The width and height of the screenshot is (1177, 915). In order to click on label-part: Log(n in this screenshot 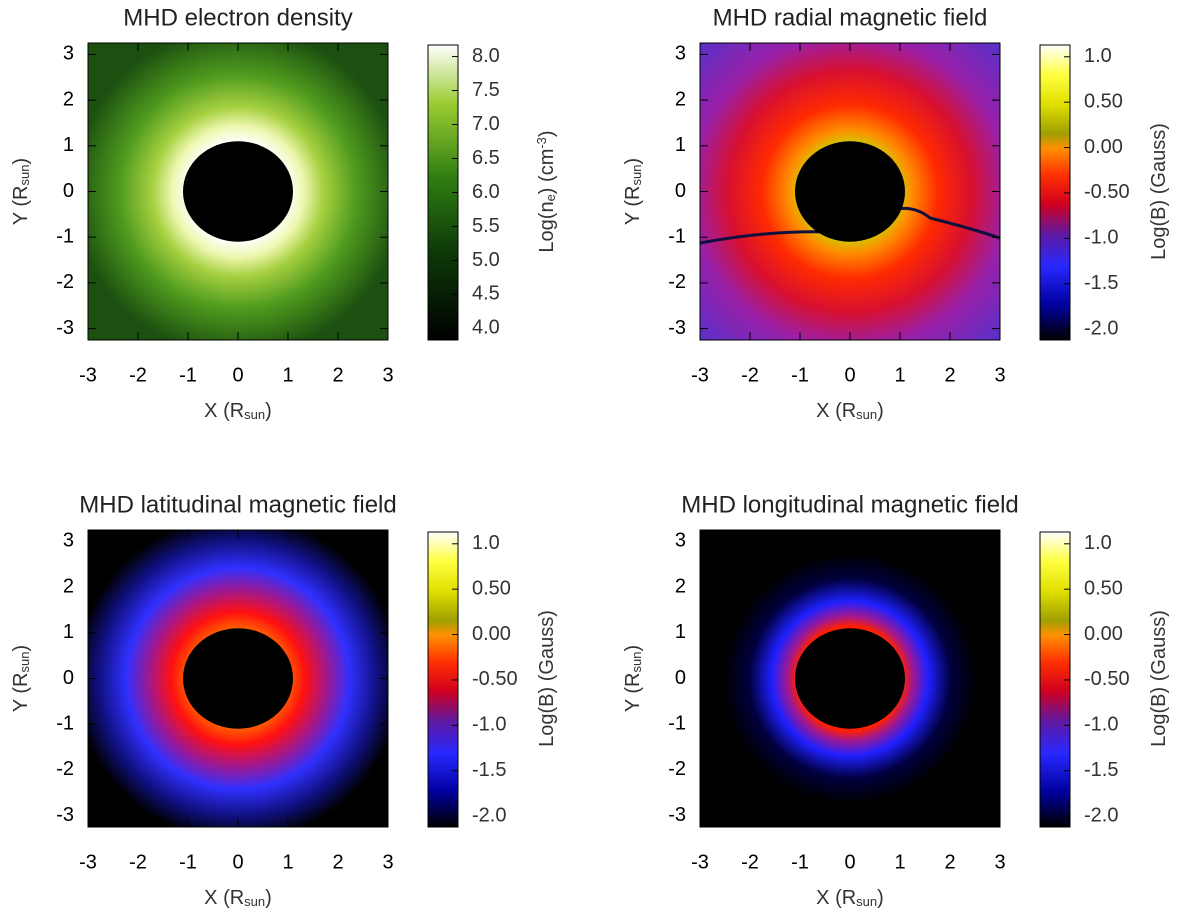, I will do `click(547, 226)`.